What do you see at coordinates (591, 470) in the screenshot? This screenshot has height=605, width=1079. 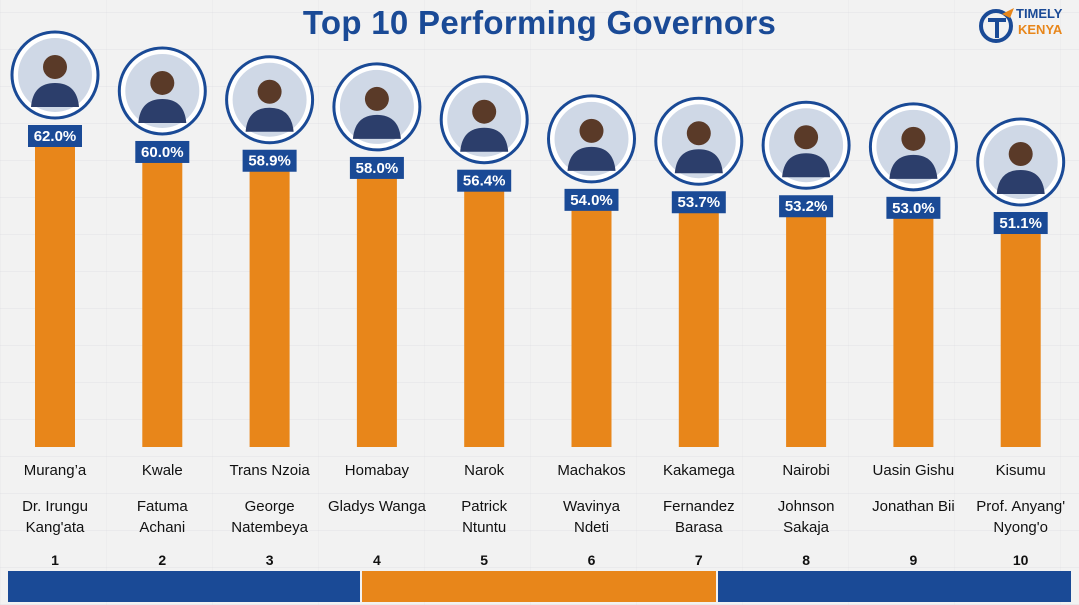 I see `county-label: Machakos` at bounding box center [591, 470].